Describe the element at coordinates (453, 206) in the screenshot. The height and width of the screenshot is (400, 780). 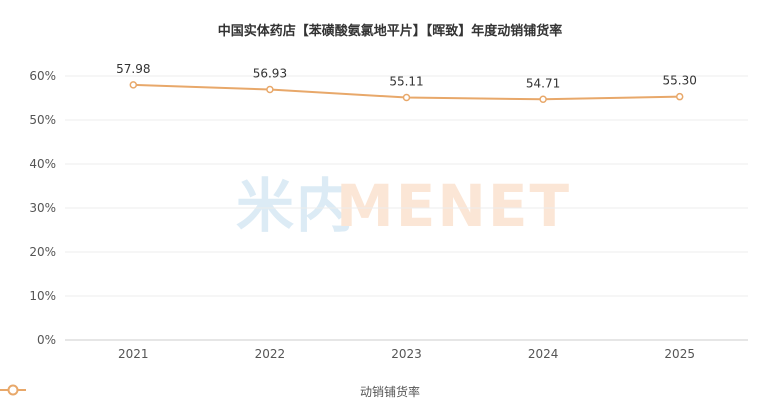
I see `watermark-en-text: MENET` at that location.